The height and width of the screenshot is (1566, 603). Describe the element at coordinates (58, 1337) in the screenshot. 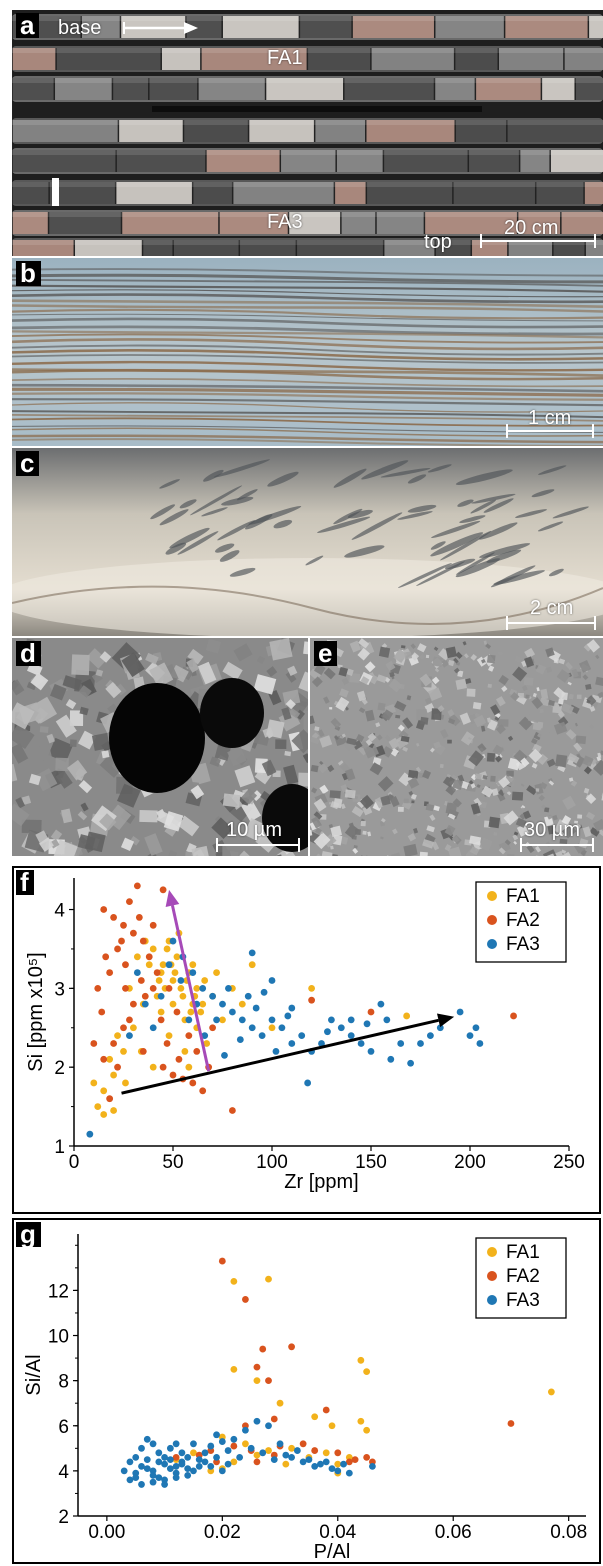

I see `y-tick-label: 10` at that location.